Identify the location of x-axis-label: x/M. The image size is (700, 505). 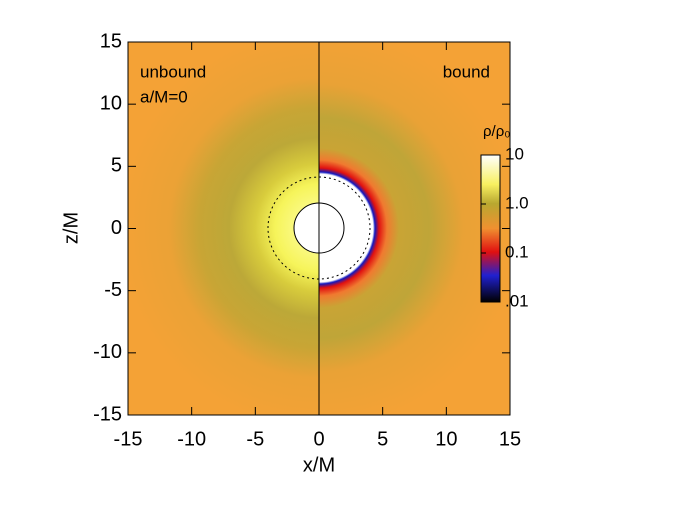
(319, 465).